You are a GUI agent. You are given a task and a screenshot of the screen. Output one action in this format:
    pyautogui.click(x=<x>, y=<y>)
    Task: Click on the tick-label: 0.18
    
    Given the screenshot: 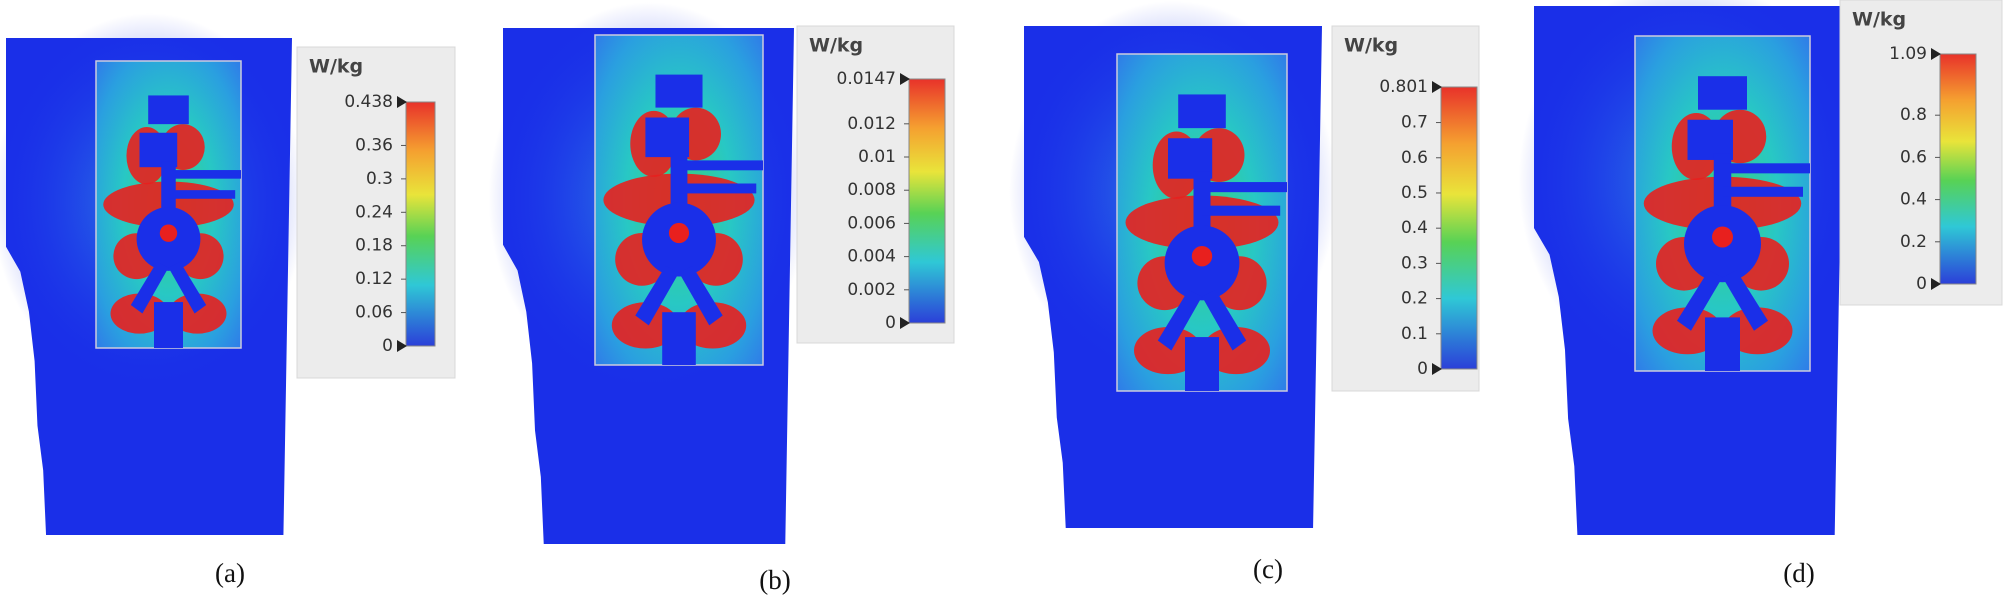 What is the action you would take?
    pyautogui.click(x=374, y=246)
    